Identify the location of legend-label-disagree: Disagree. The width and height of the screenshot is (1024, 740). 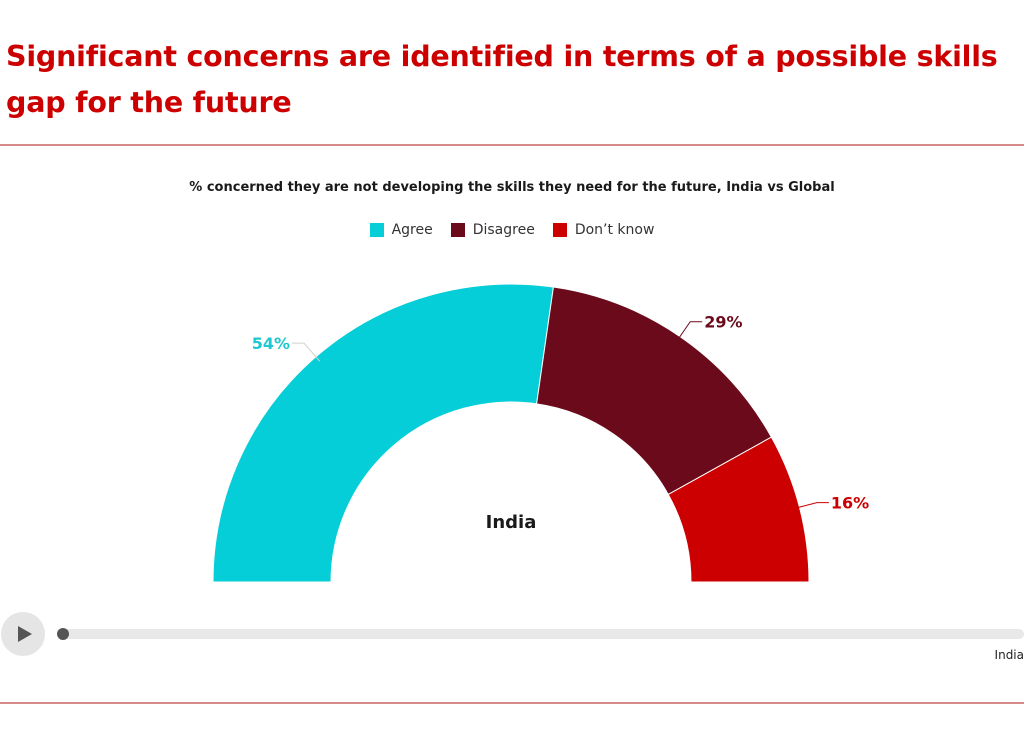
(503, 230).